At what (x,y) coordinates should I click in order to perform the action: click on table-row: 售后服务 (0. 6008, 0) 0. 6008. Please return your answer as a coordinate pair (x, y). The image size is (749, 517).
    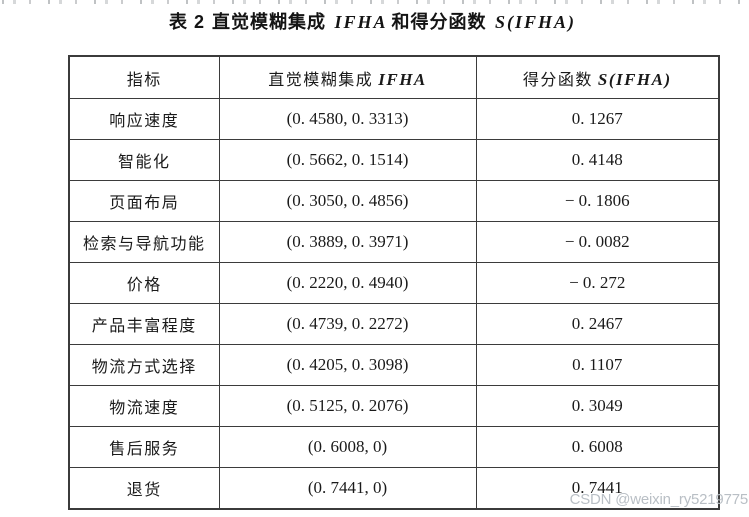
    Looking at the image, I should click on (394, 447).